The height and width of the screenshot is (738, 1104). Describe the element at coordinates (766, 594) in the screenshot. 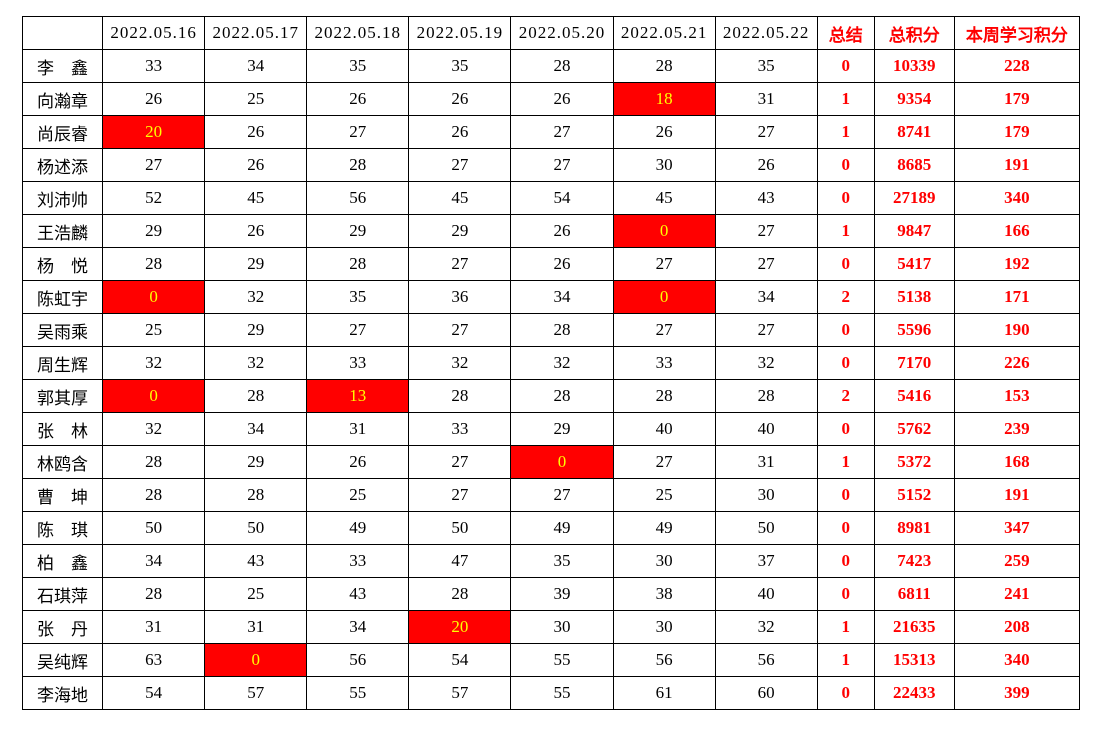

I see `daily-score-cell: 40` at that location.